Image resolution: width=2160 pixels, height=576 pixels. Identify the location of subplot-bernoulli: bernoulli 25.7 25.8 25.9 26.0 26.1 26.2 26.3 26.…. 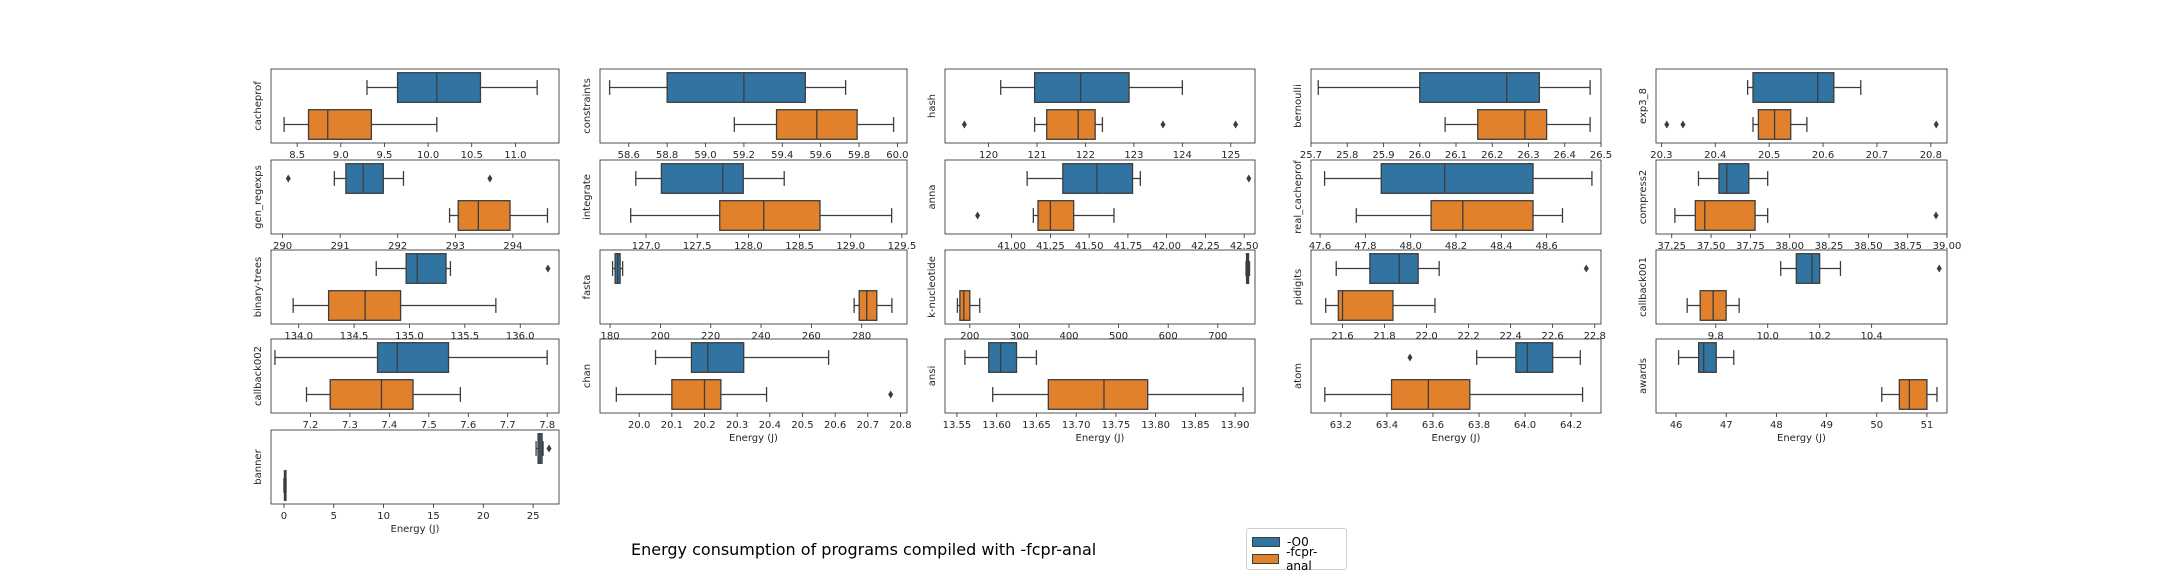
(1452, 114).